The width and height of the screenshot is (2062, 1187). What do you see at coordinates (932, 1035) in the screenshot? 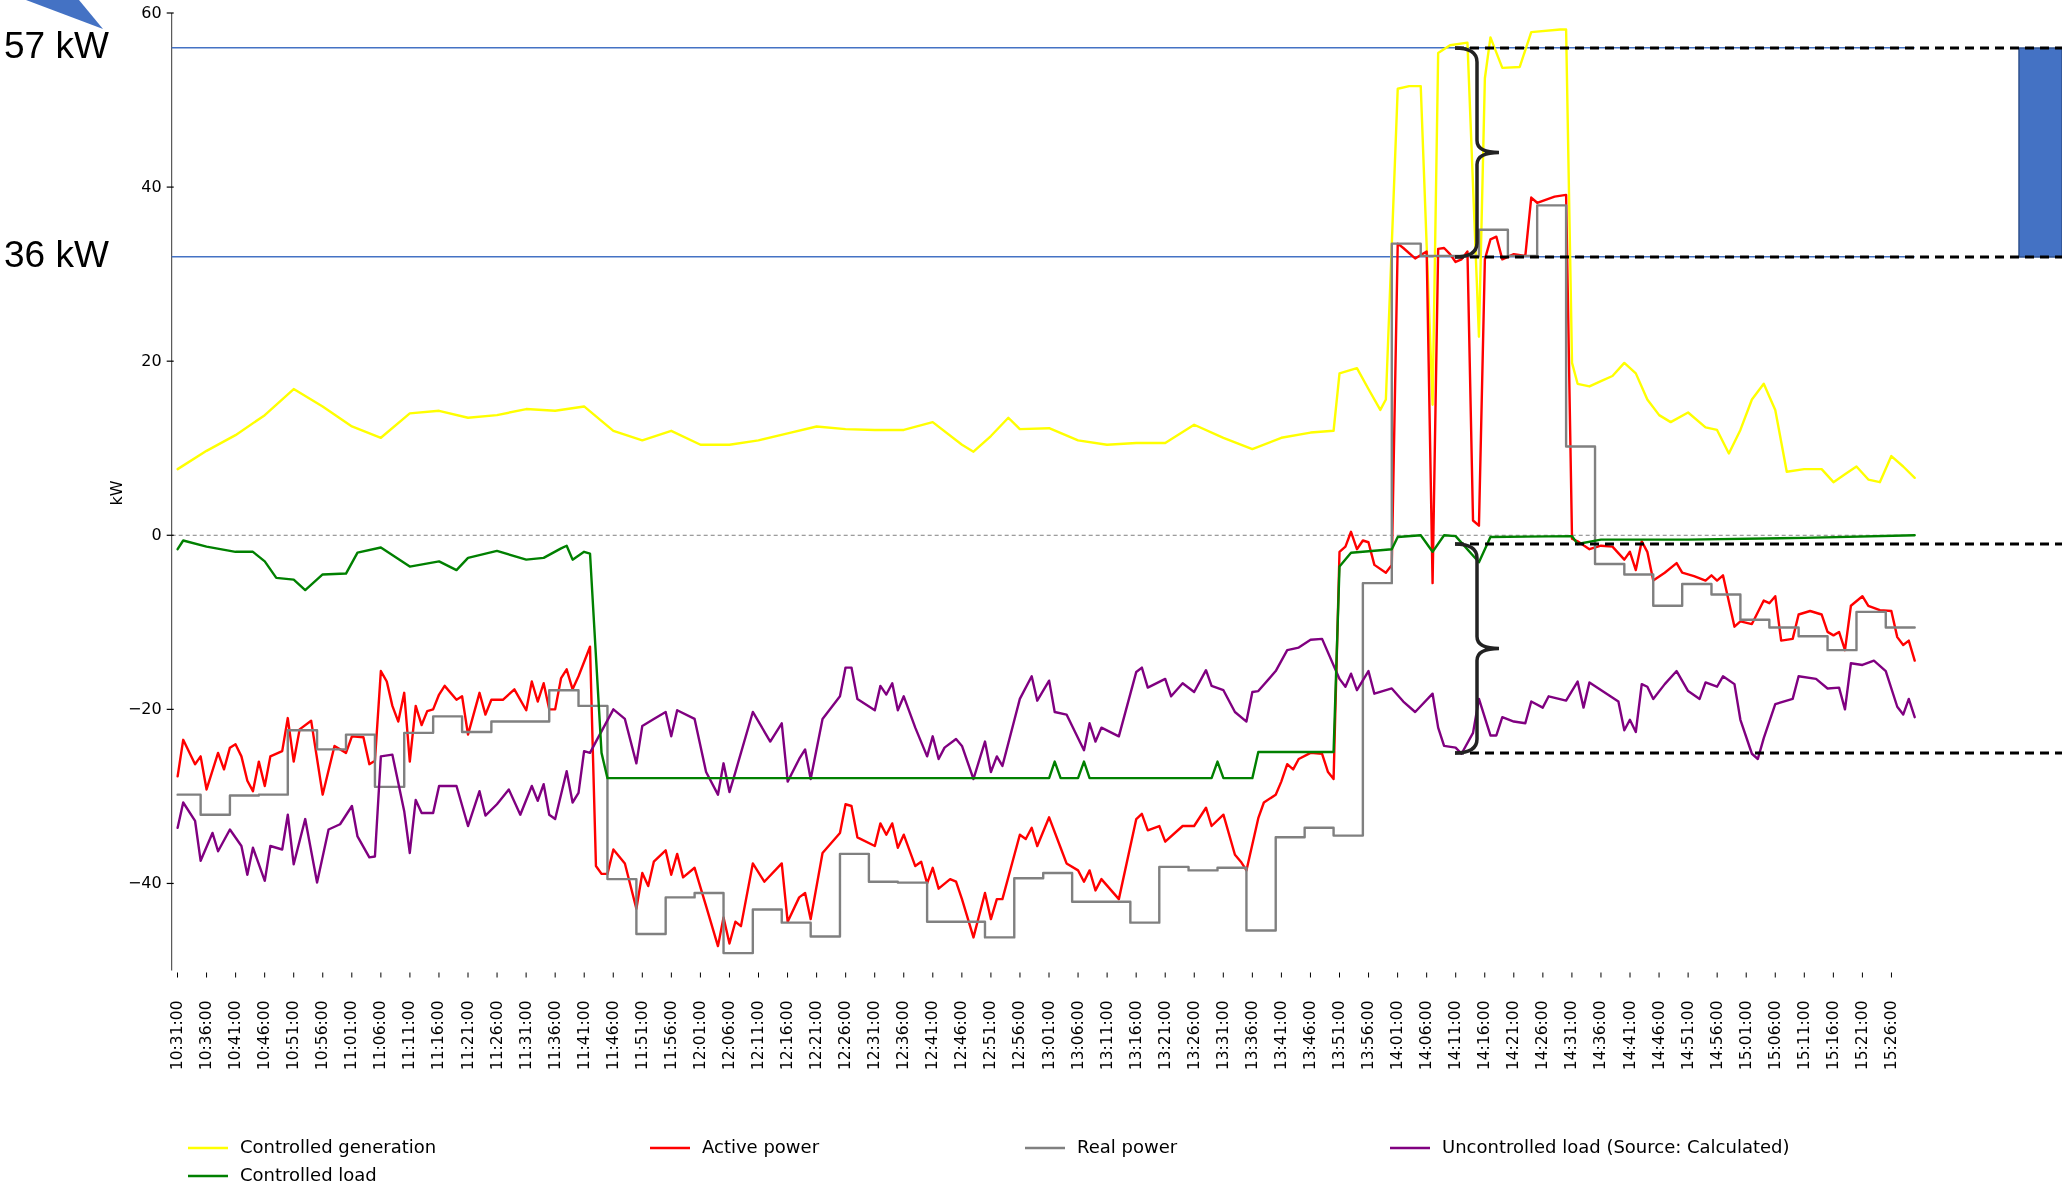
I see `x-tick-label: 12:41:00` at bounding box center [932, 1035].